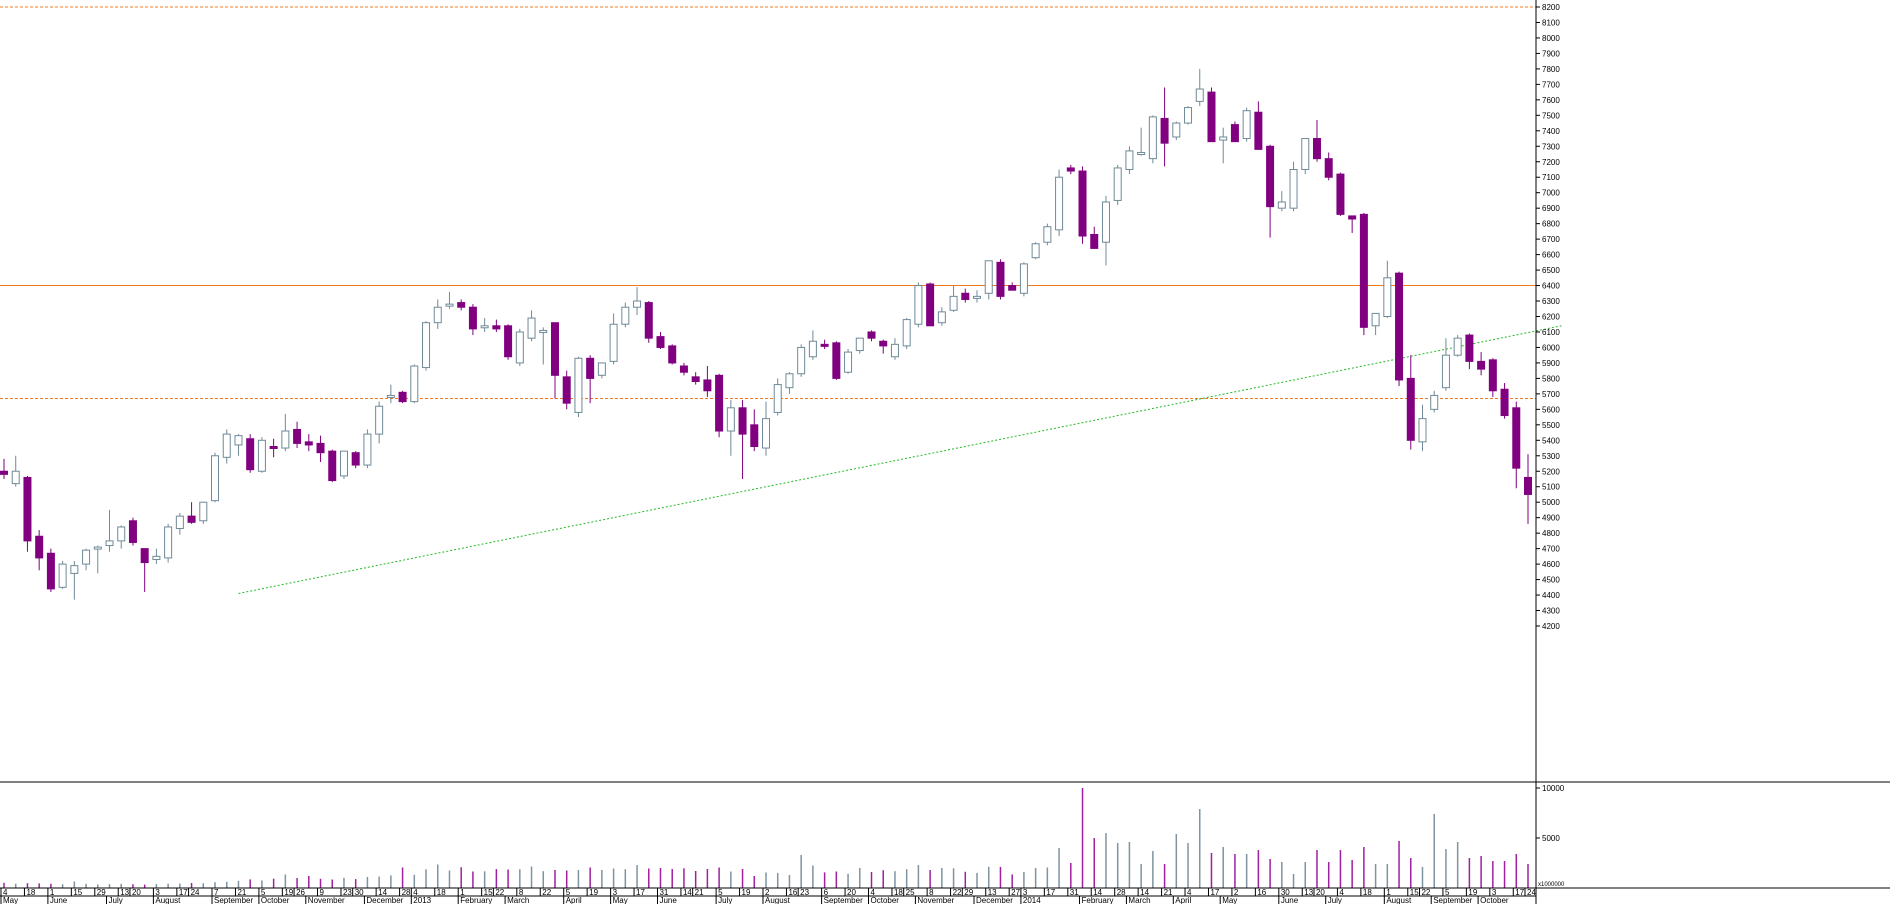  I want to click on price-tick-label: 5700, so click(1551, 394).